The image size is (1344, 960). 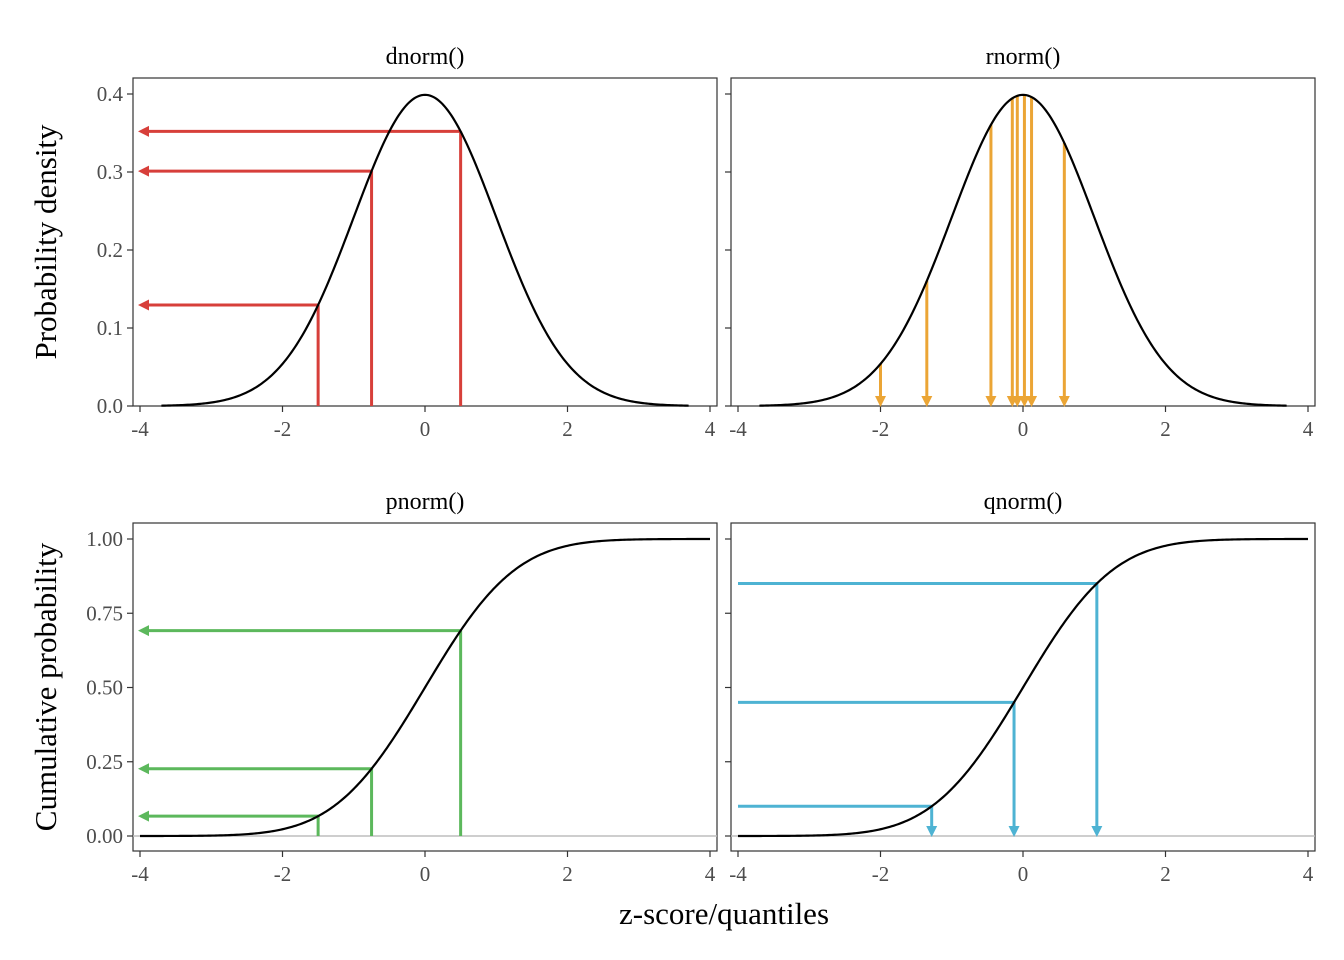 What do you see at coordinates (104, 836) in the screenshot?
I see `y-tick-label: 0.00` at bounding box center [104, 836].